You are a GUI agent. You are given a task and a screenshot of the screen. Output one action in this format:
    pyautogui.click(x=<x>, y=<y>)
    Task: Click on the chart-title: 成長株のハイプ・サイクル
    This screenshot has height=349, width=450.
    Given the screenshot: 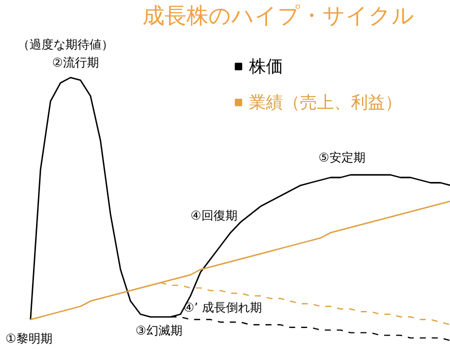 What is the action you would take?
    pyautogui.click(x=278, y=16)
    